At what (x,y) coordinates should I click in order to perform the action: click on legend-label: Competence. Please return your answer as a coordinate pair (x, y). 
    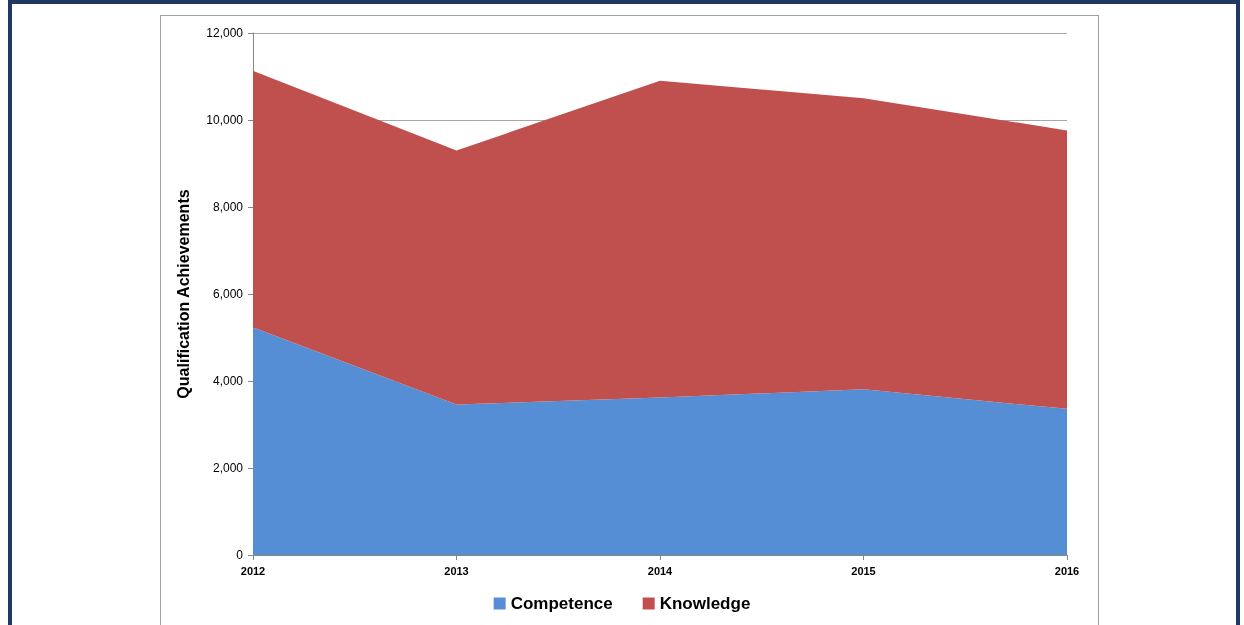
    Looking at the image, I should click on (561, 603).